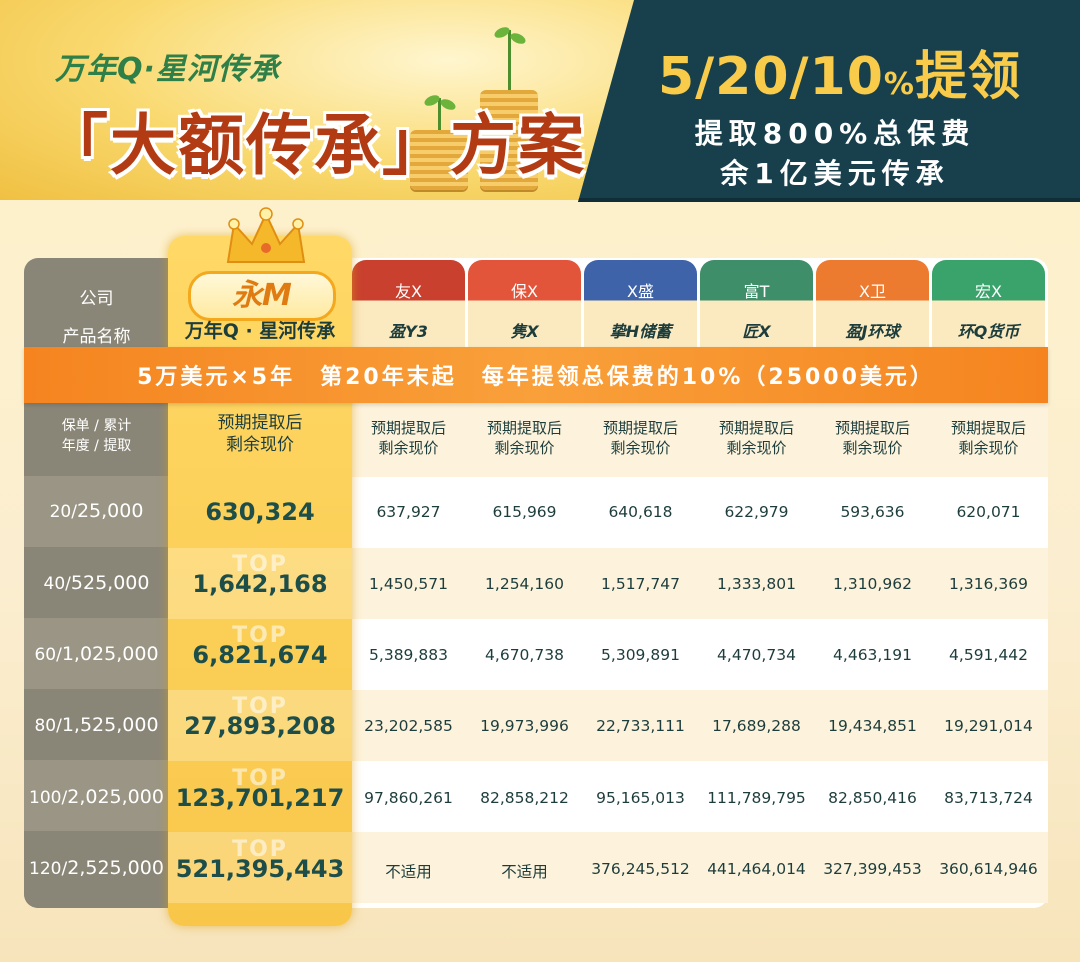 The width and height of the screenshot is (1080, 962). What do you see at coordinates (640, 584) in the screenshot?
I see `table-cell: 1,517,747` at bounding box center [640, 584].